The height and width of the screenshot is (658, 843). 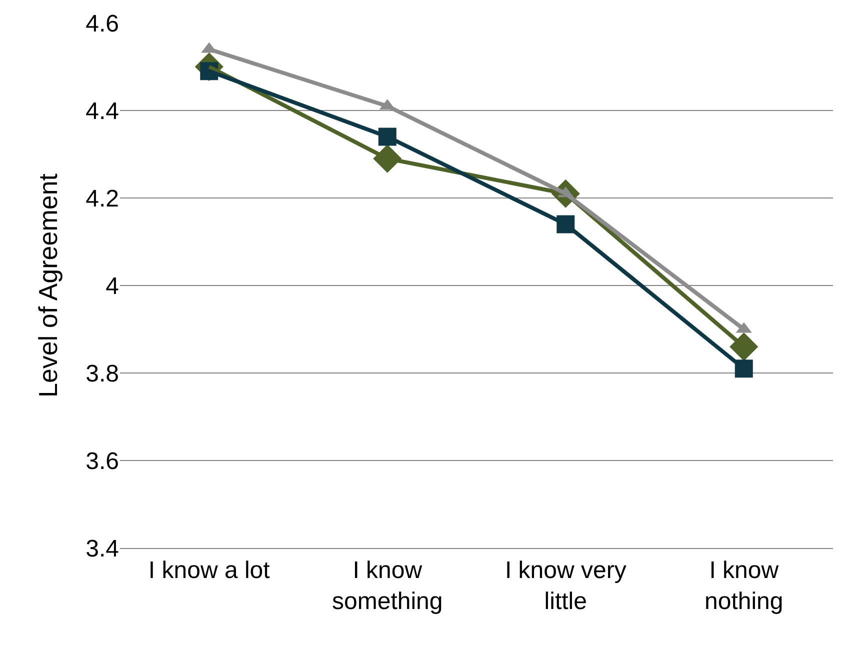 I want to click on y-tick-label: 4.6, so click(x=102, y=24).